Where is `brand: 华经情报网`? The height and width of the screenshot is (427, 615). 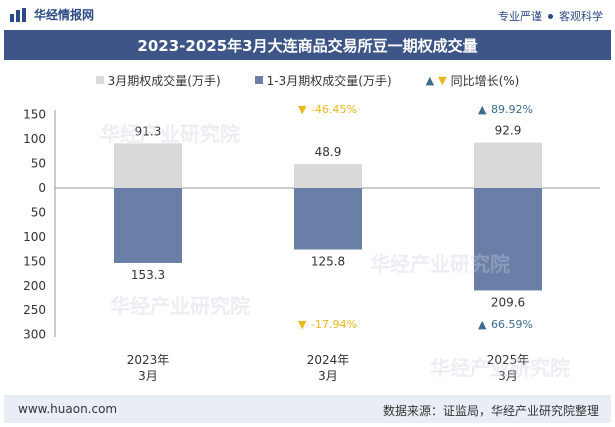
brand: 华经情报网 is located at coordinates (52, 14).